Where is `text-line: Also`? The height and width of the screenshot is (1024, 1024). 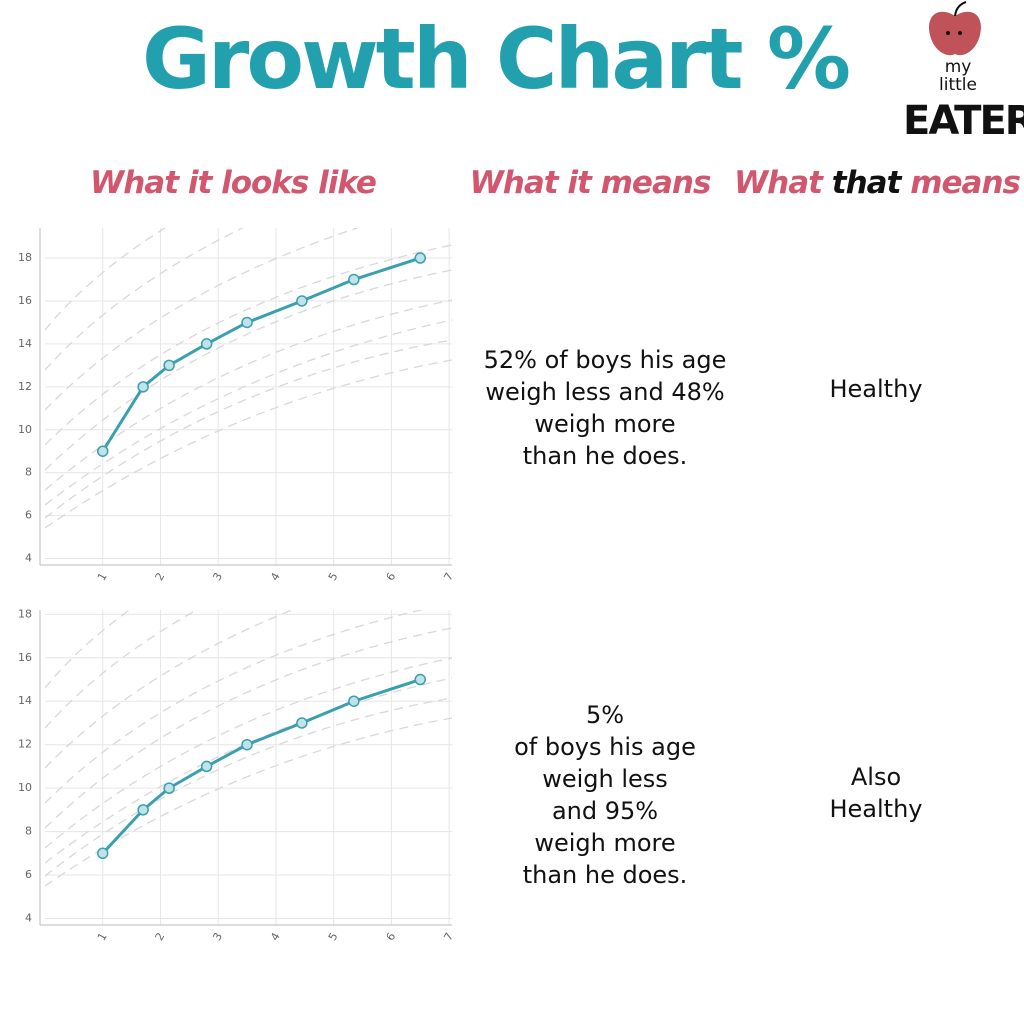
text-line: Also is located at coordinates (876, 777).